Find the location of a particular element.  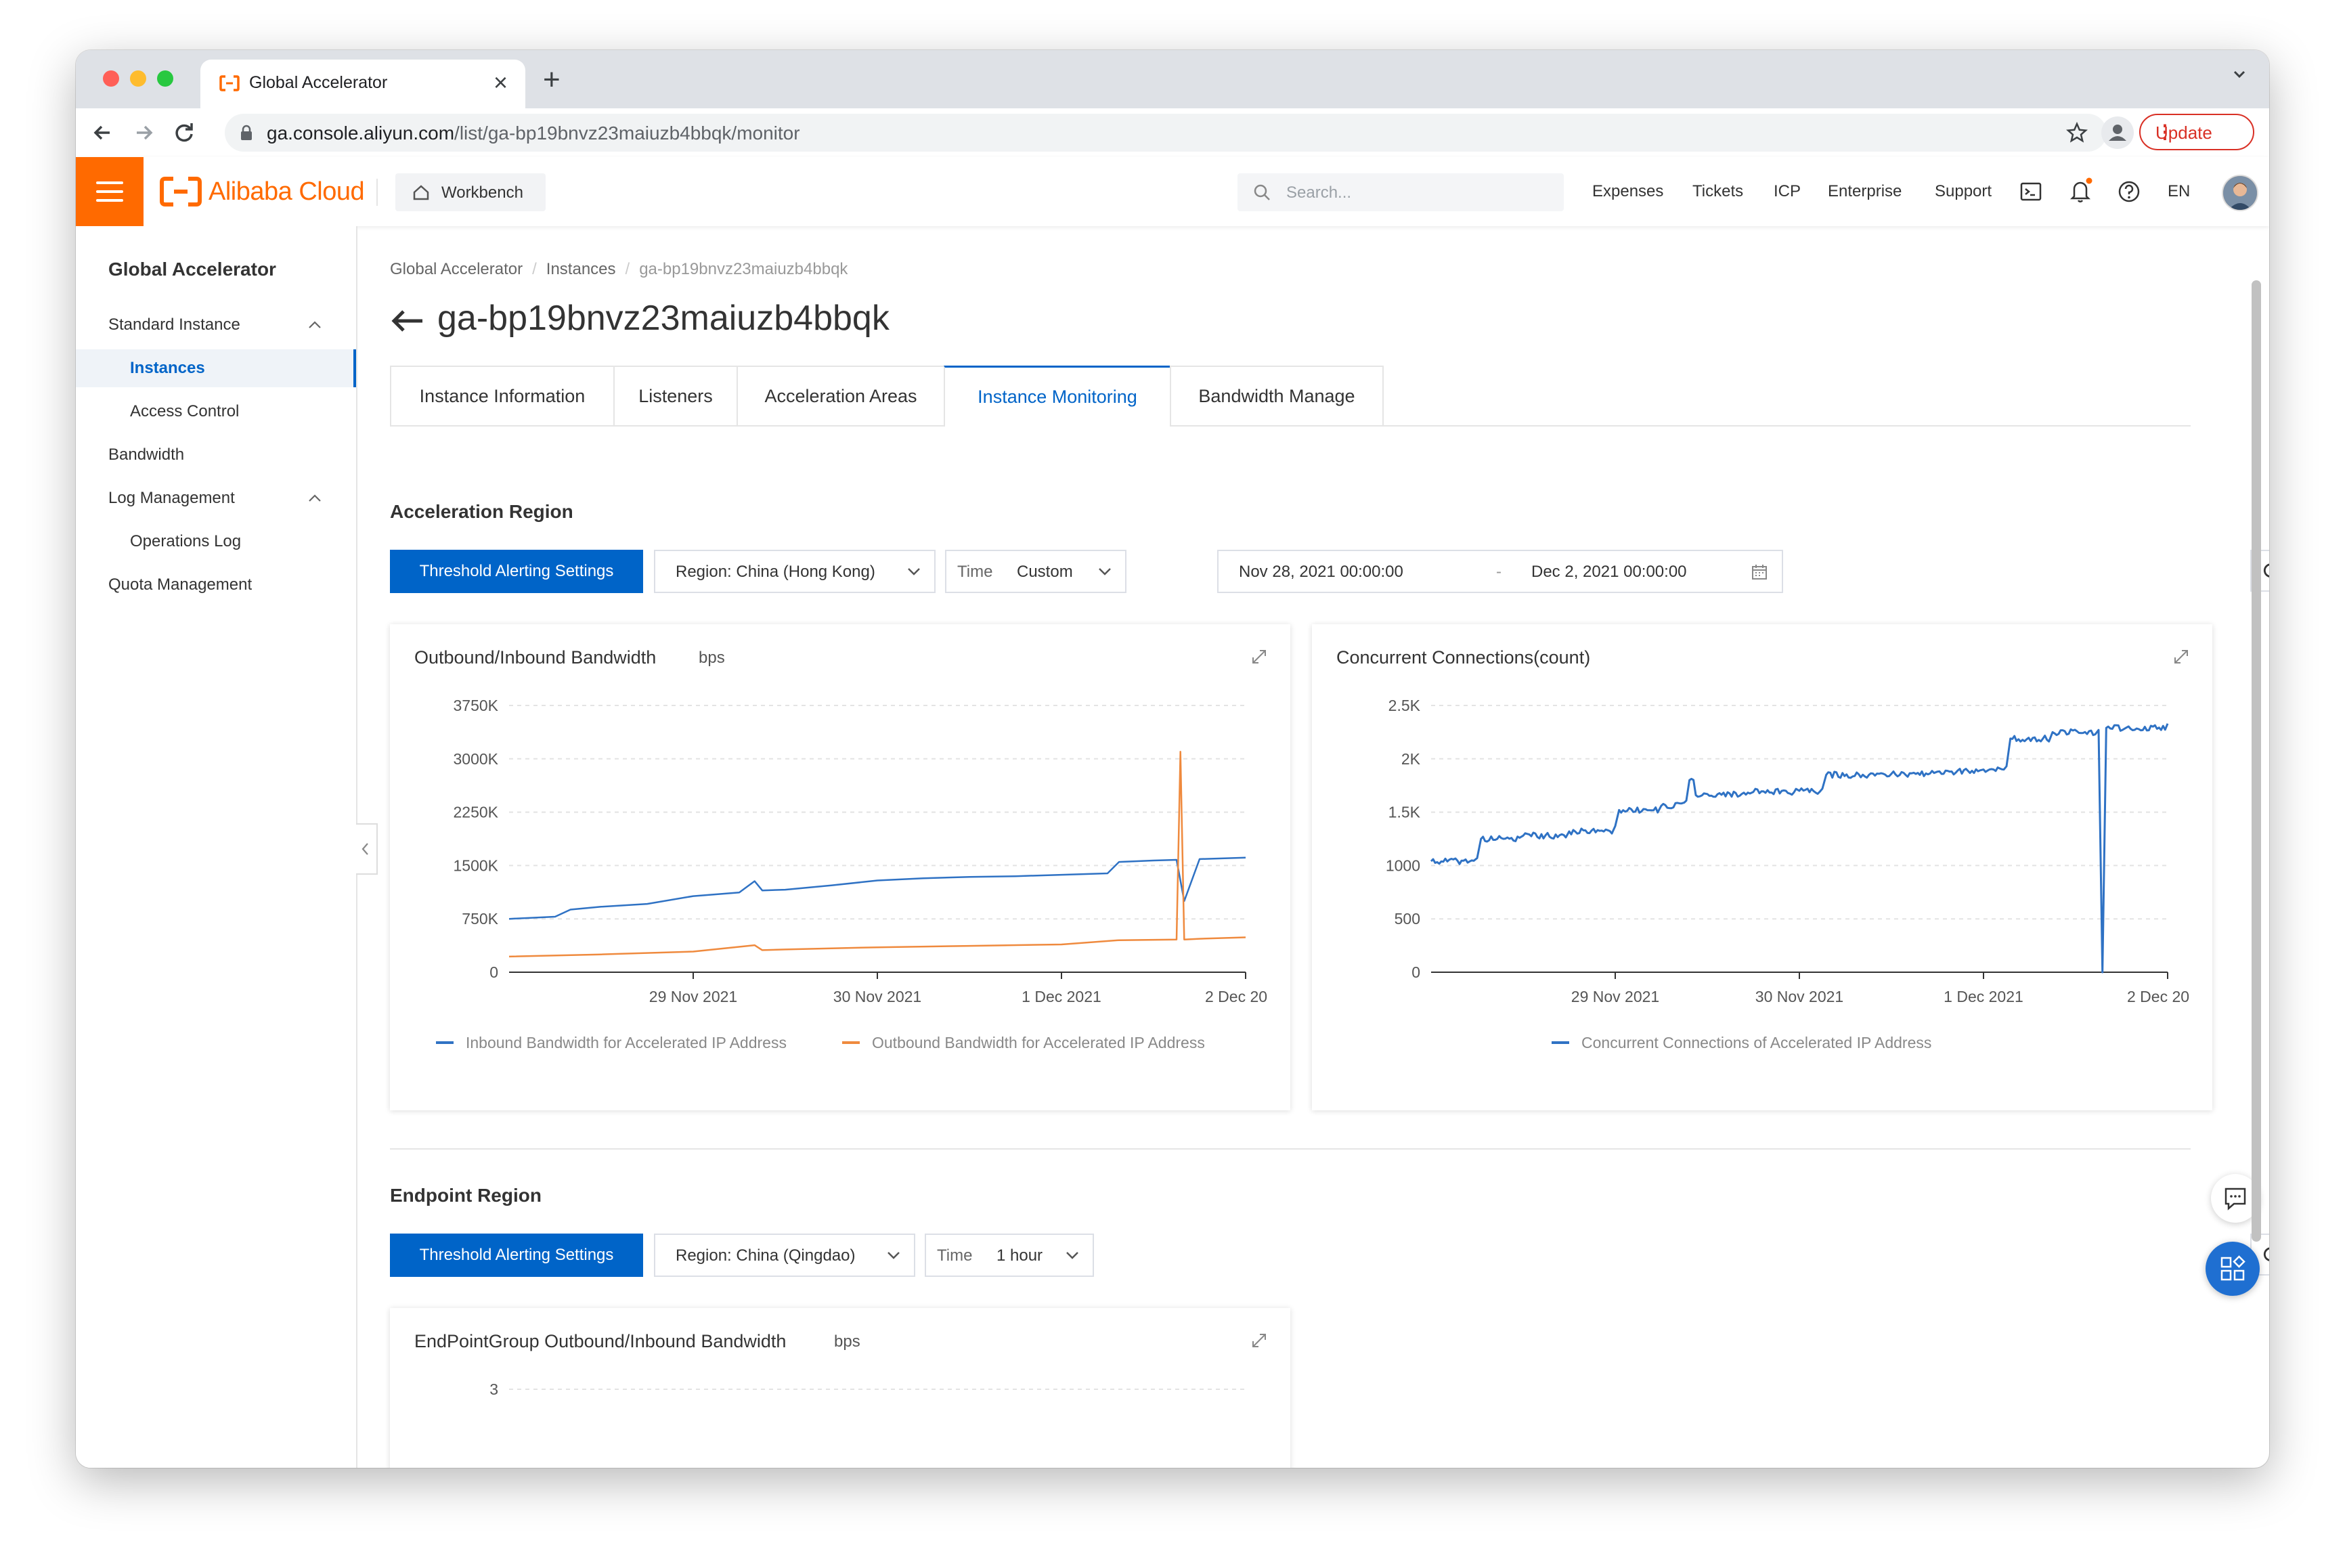

endpoint-threshold-alerting-button: Threshold Alerting Settings is located at coordinates (516, 1255).